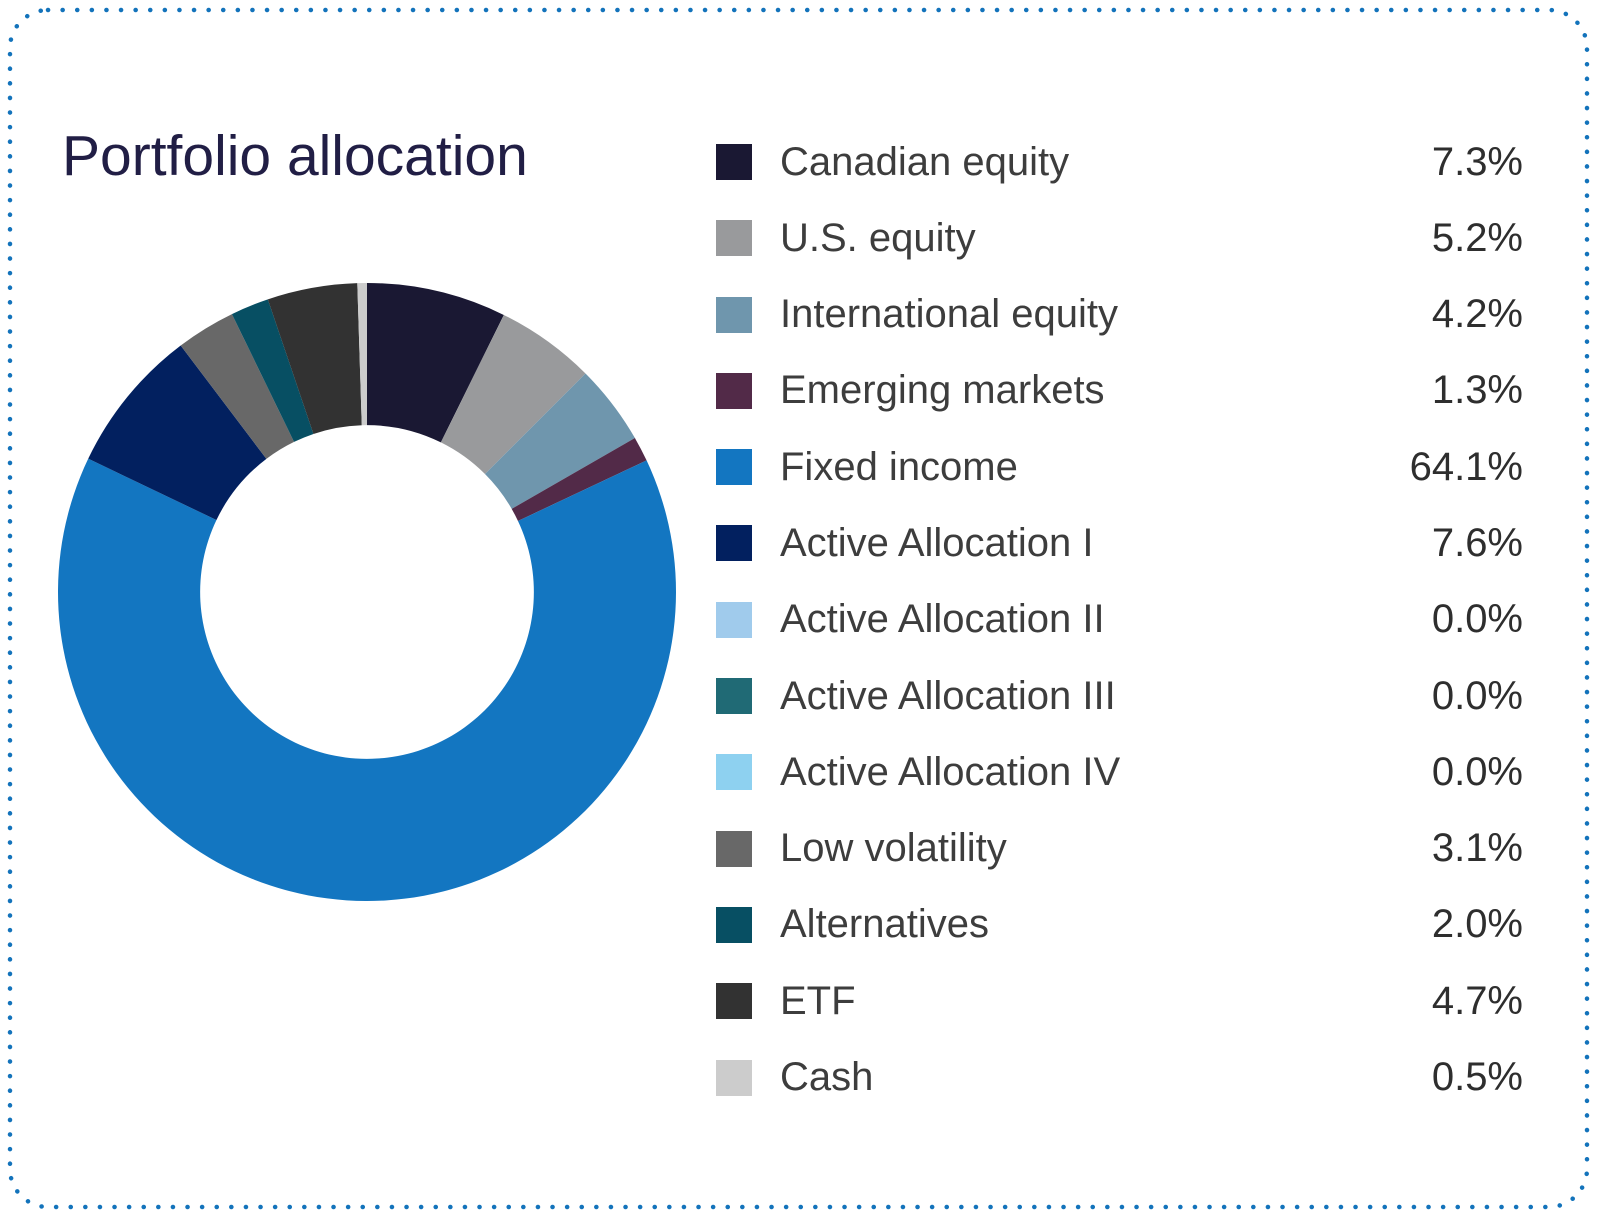 The image size is (1597, 1217). Describe the element at coordinates (1477, 542) in the screenshot. I see `legend-value: 7.6%` at that location.